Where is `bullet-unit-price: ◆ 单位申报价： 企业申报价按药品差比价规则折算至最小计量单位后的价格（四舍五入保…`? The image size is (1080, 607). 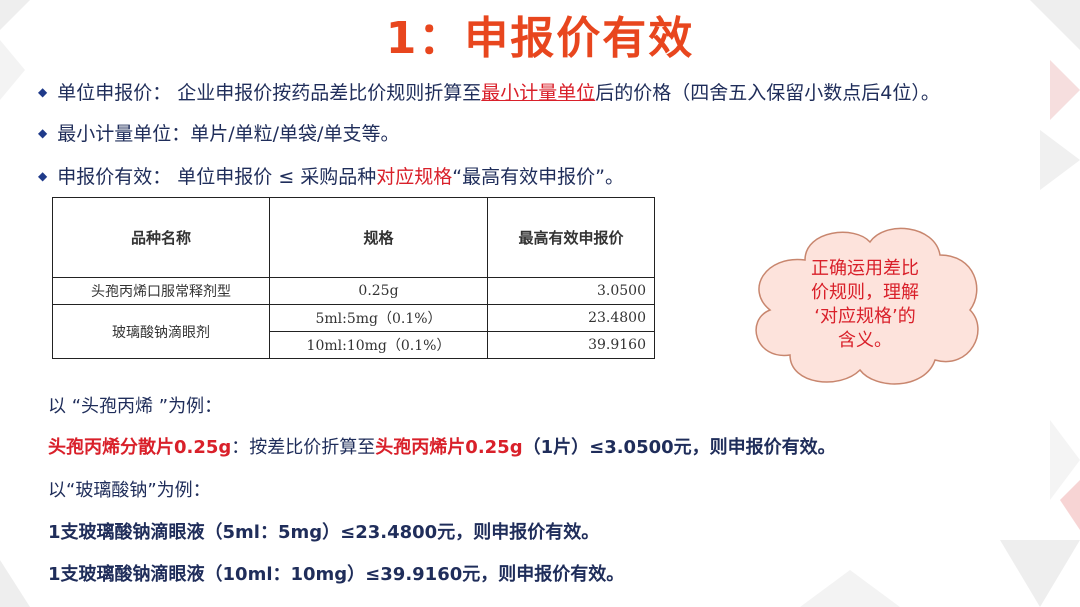
bullet-unit-price: ◆ 单位申报价： 企业申报价按药品差比价规则折算至最小计量单位后的价格（四舍五入保… is located at coordinates (489, 91).